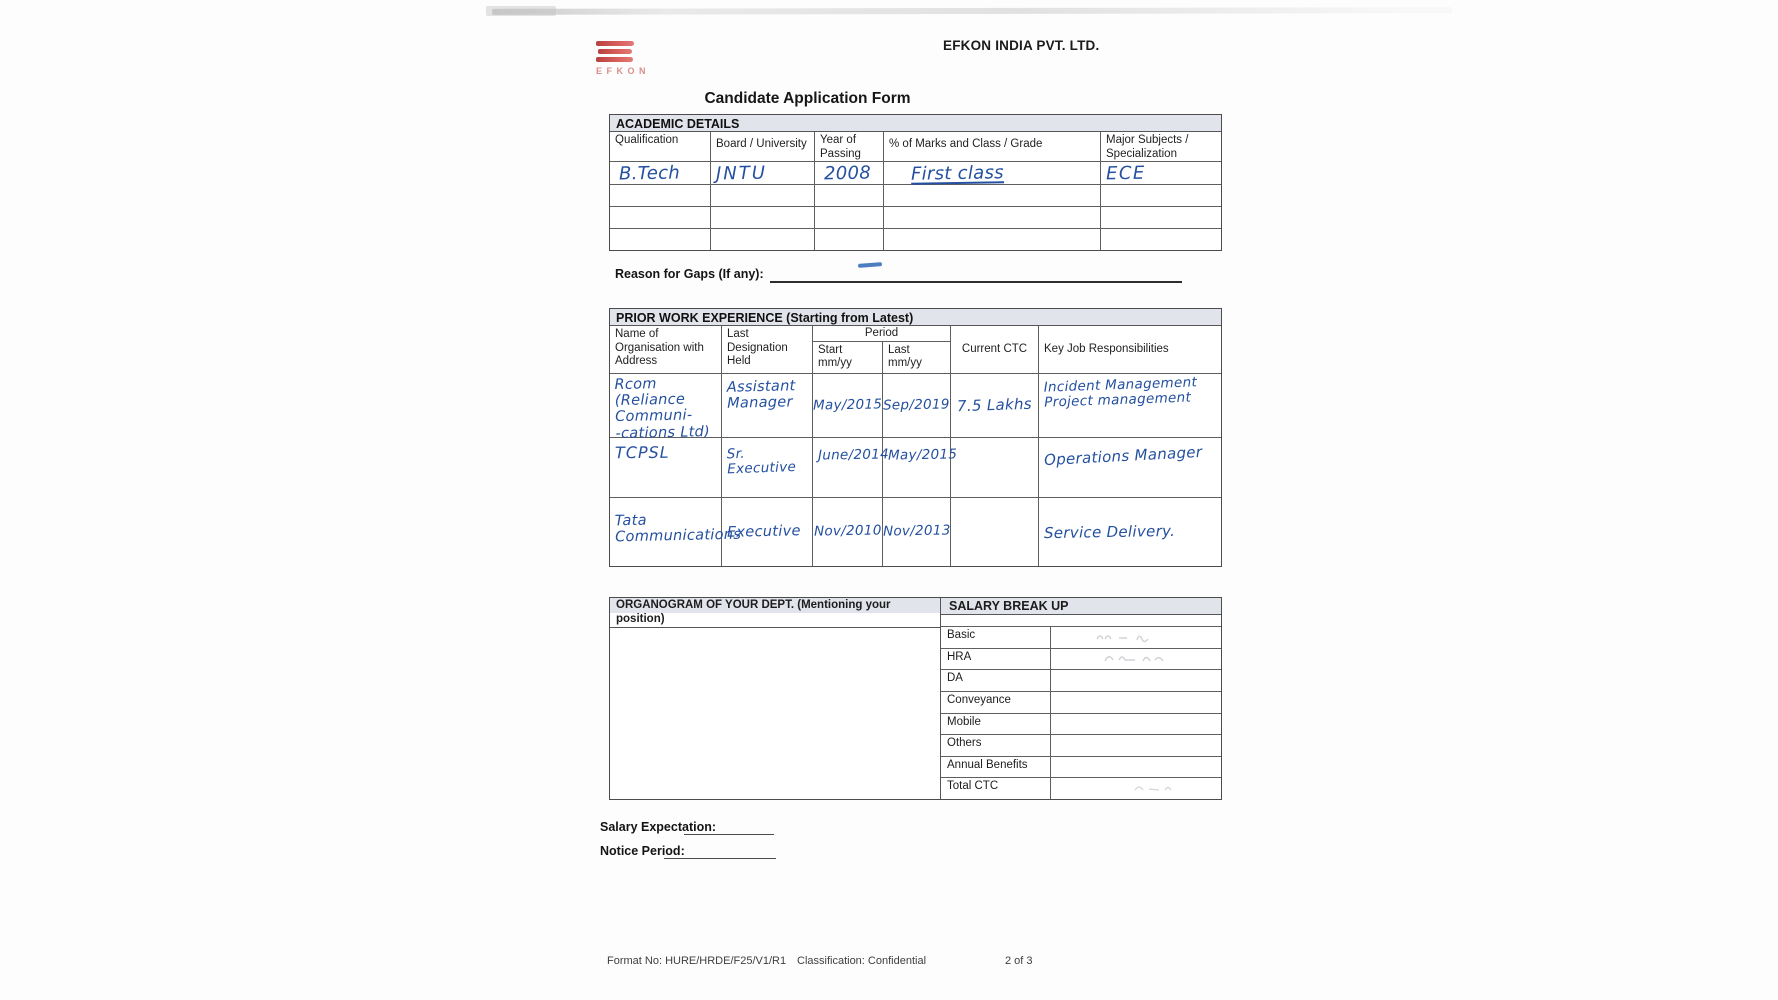 Image resolution: width=1778 pixels, height=1000 pixels. I want to click on board-cell: JNTU, so click(763, 173).